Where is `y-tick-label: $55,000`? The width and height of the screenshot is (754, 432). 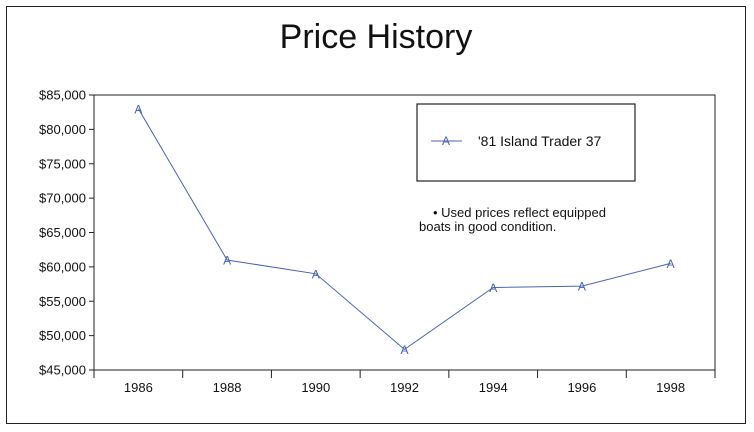
y-tick-label: $55,000 is located at coordinates (62, 301).